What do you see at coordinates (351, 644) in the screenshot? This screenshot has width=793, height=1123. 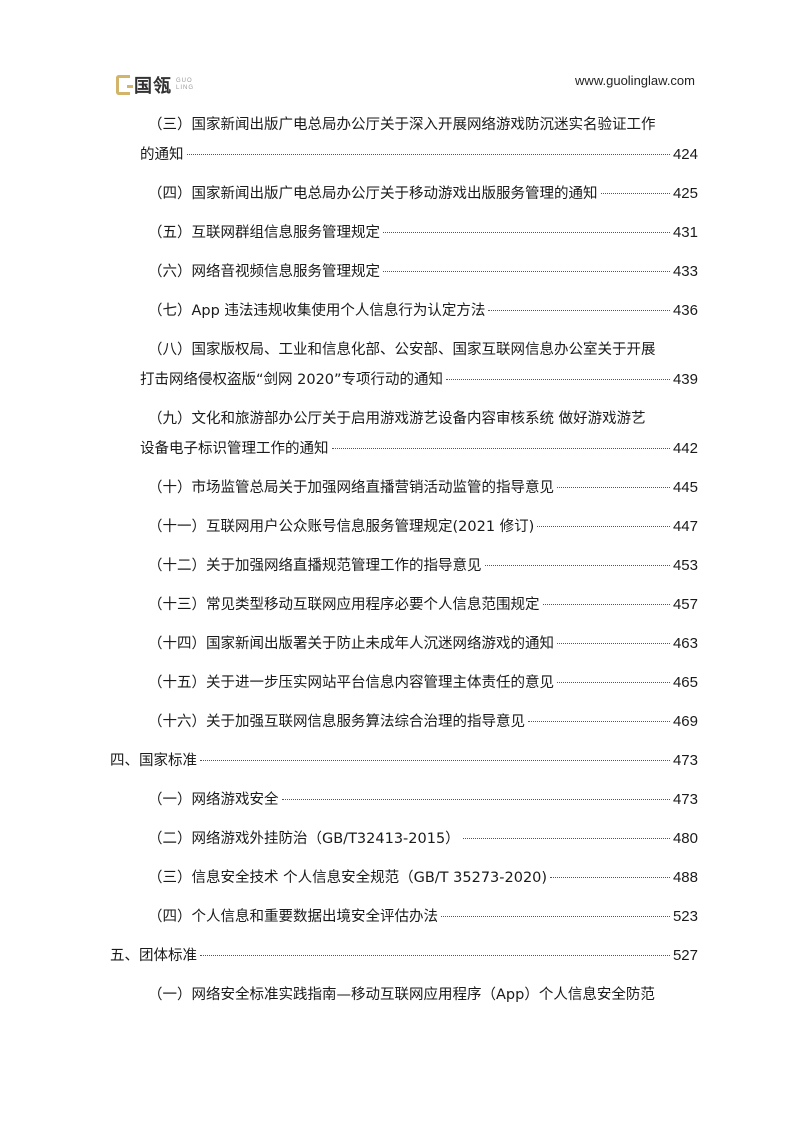 I see `toc-entry-title: （十四）国家新闻出版署关于防止未成年人沉迷网络游戏的通知` at bounding box center [351, 644].